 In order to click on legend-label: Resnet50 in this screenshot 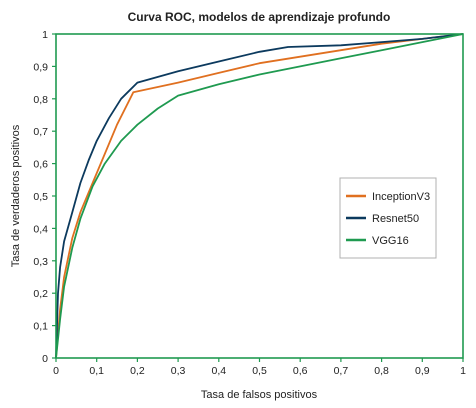, I will do `click(395, 219)`.